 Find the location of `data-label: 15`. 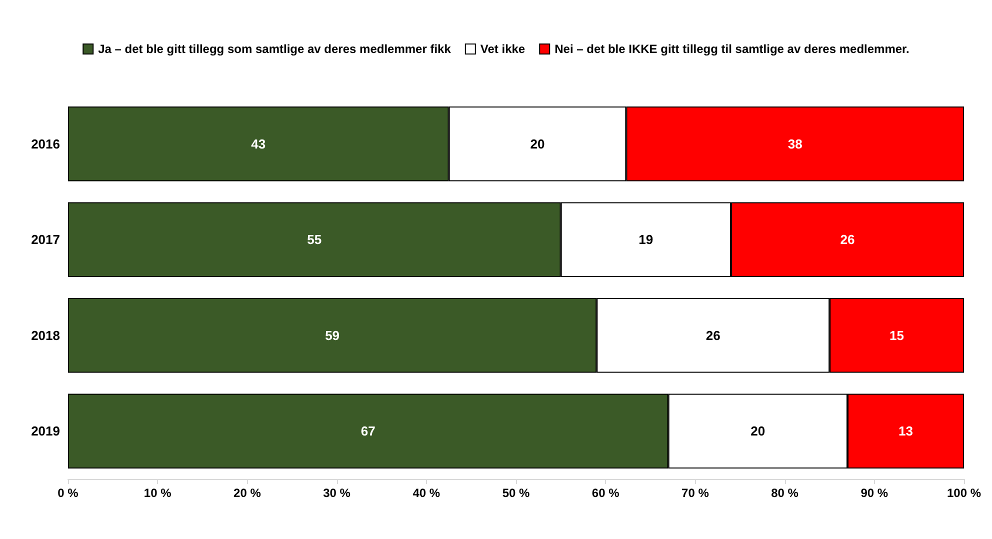

data-label: 15 is located at coordinates (897, 335).